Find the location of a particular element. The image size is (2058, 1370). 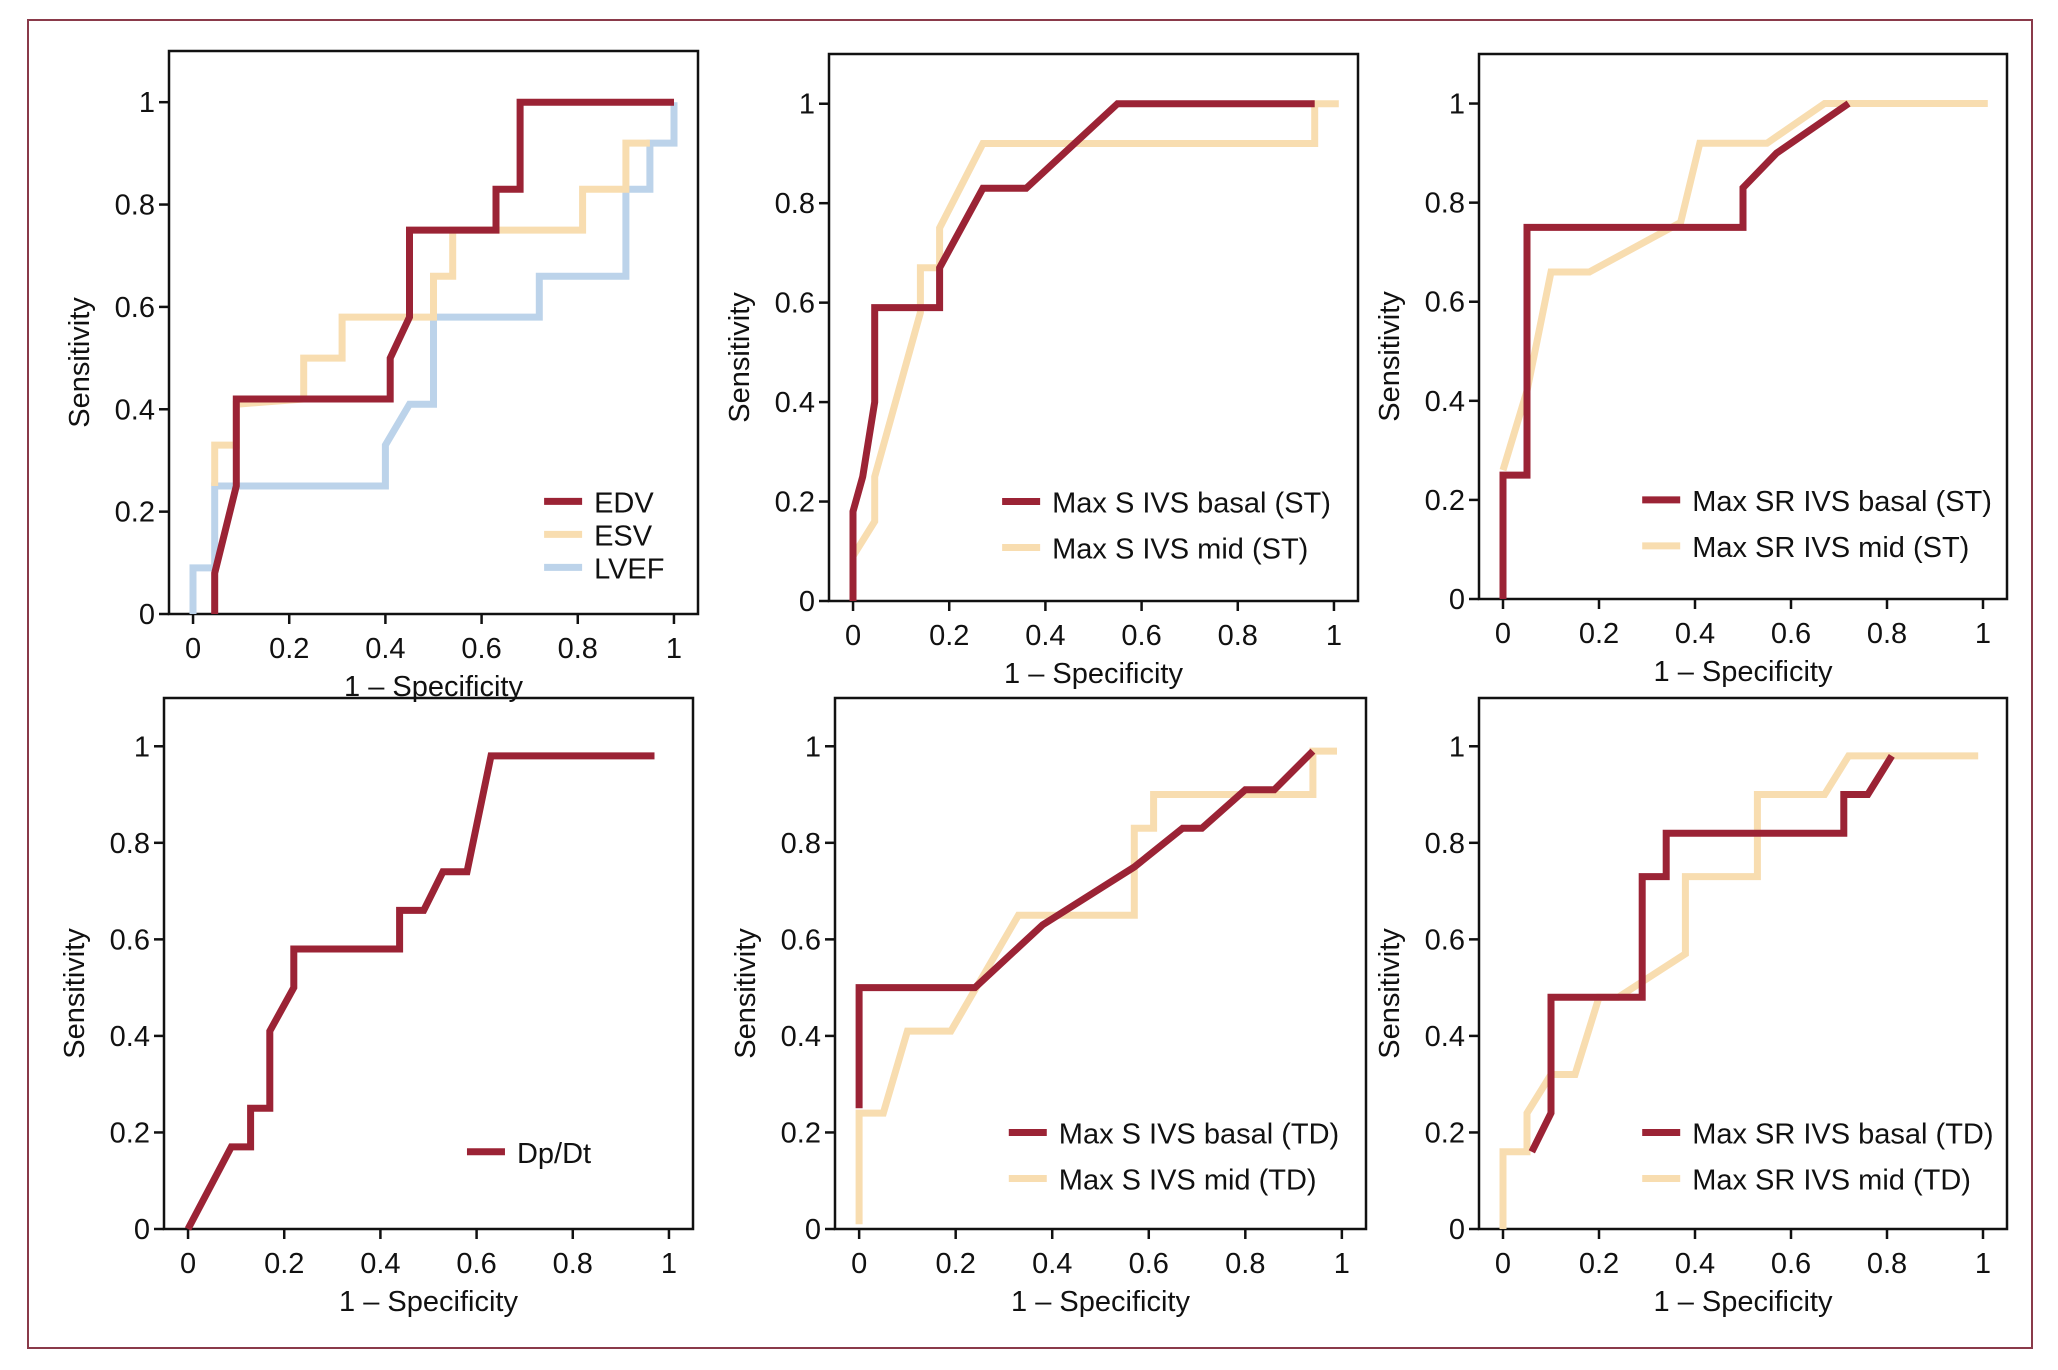

series-line-max-sr-ivs-basal-st is located at coordinates (1675, 349).